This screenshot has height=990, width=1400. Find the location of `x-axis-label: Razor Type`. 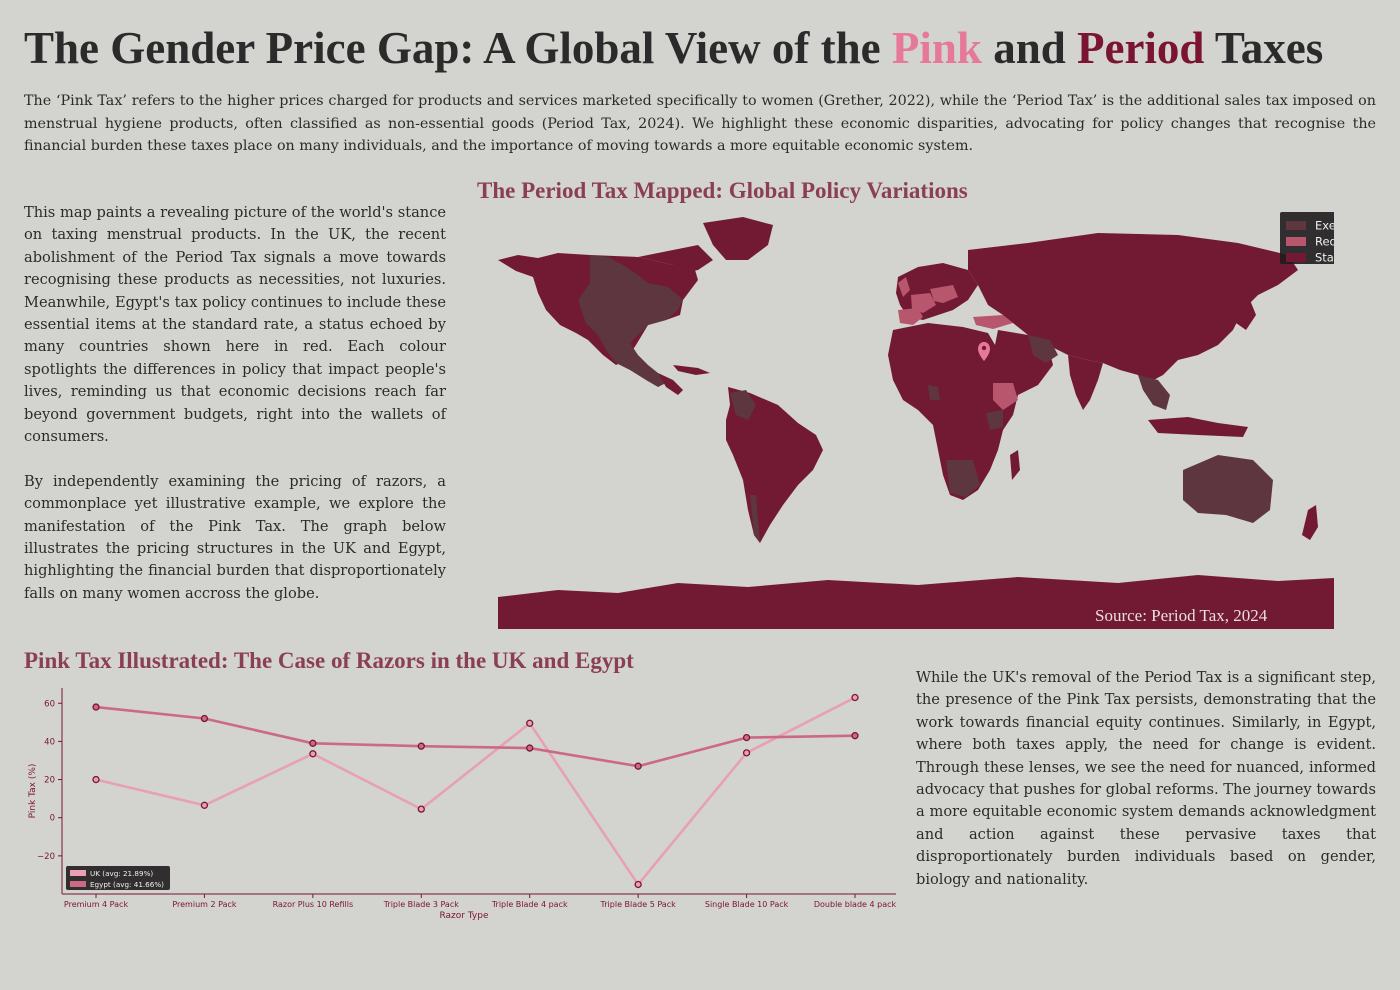

x-axis-label: Razor Type is located at coordinates (463, 916).